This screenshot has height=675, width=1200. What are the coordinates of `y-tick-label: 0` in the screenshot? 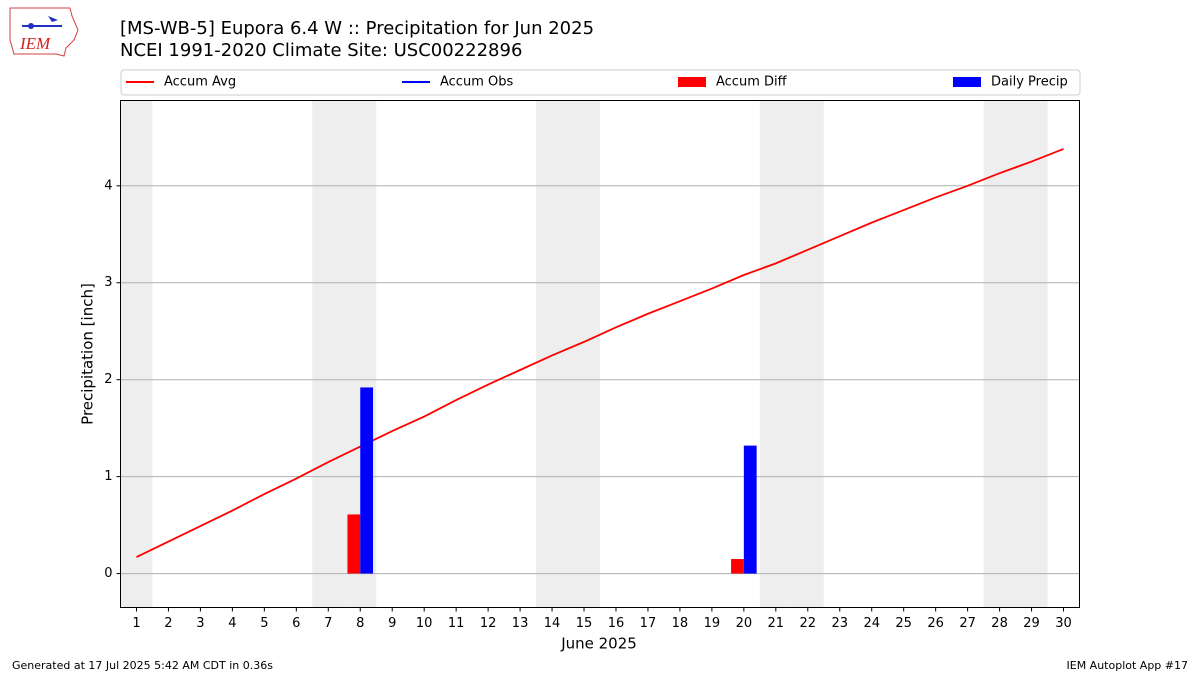 It's located at (108, 573).